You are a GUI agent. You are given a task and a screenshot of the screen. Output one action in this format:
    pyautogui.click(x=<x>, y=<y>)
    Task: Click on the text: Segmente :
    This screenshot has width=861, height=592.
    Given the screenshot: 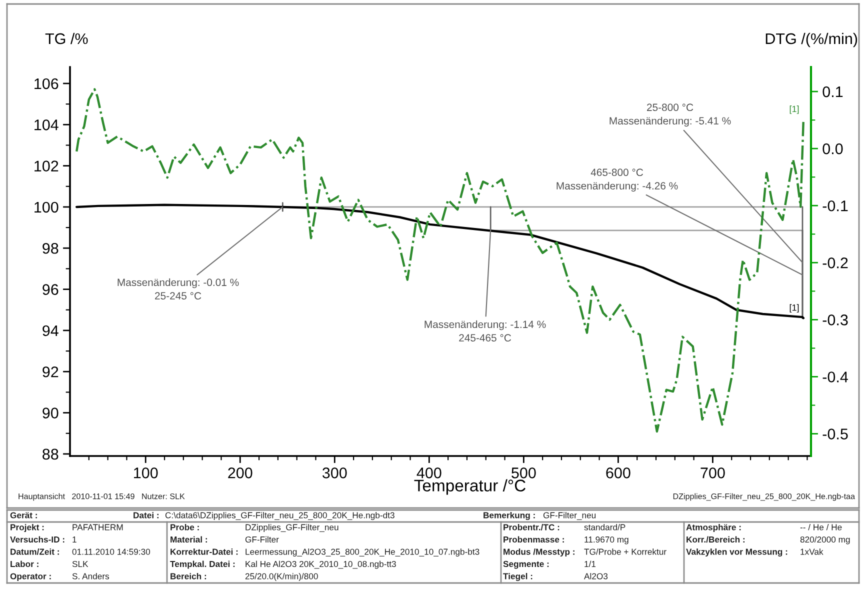 What is the action you would take?
    pyautogui.click(x=526, y=564)
    